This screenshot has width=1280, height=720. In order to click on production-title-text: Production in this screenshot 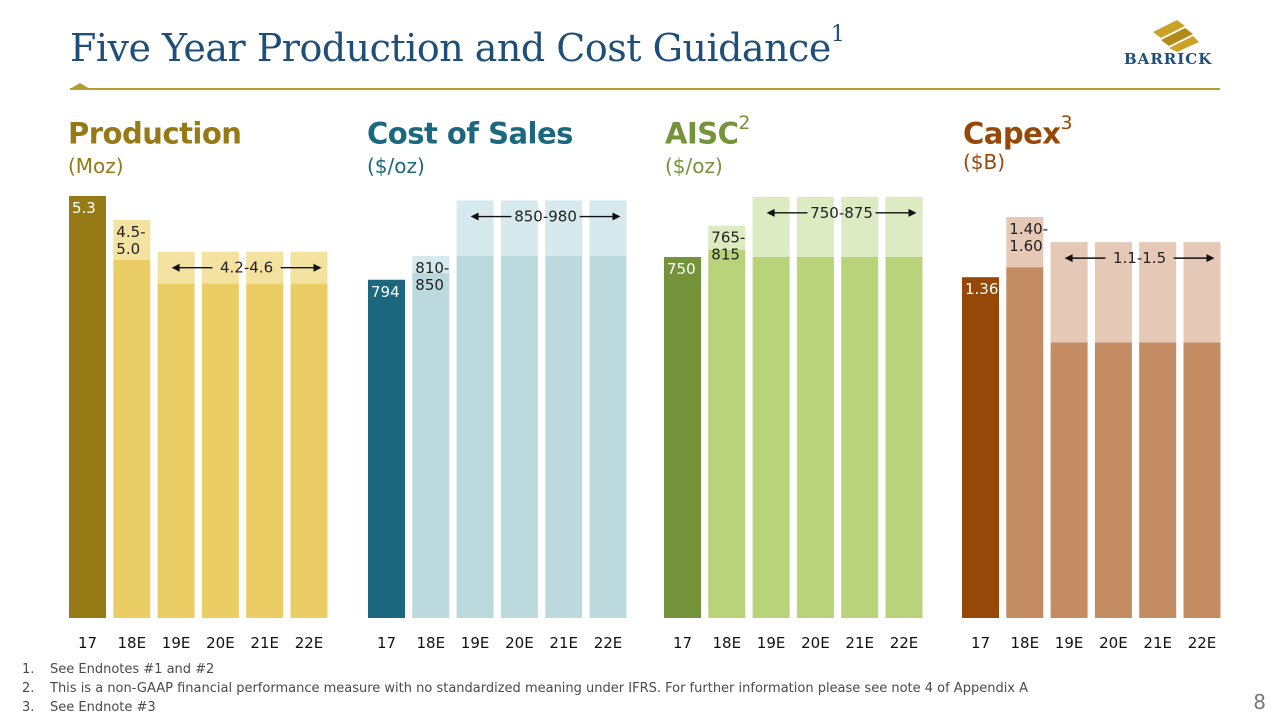, I will do `click(155, 133)`.